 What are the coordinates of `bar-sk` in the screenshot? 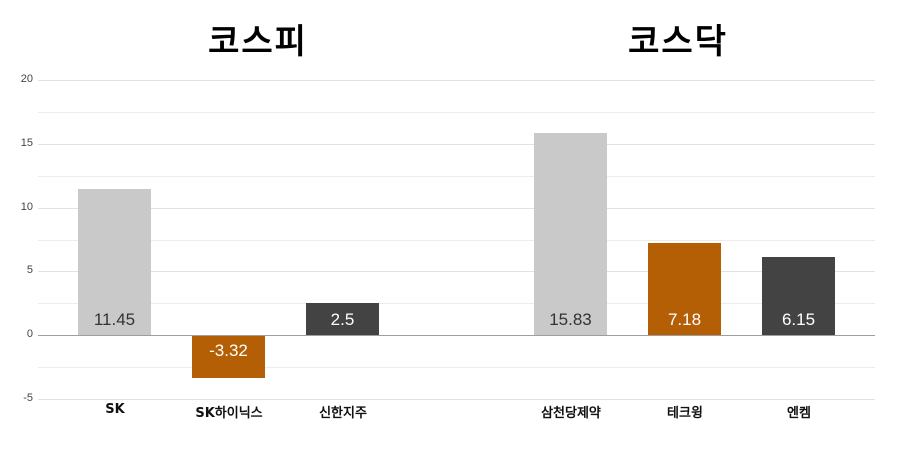 It's located at (114, 262).